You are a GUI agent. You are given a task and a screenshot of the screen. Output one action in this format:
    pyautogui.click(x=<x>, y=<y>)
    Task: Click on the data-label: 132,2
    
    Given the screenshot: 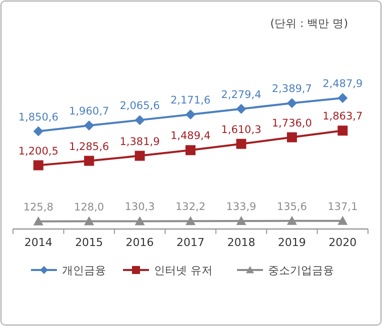 What is the action you would take?
    pyautogui.click(x=190, y=207)
    